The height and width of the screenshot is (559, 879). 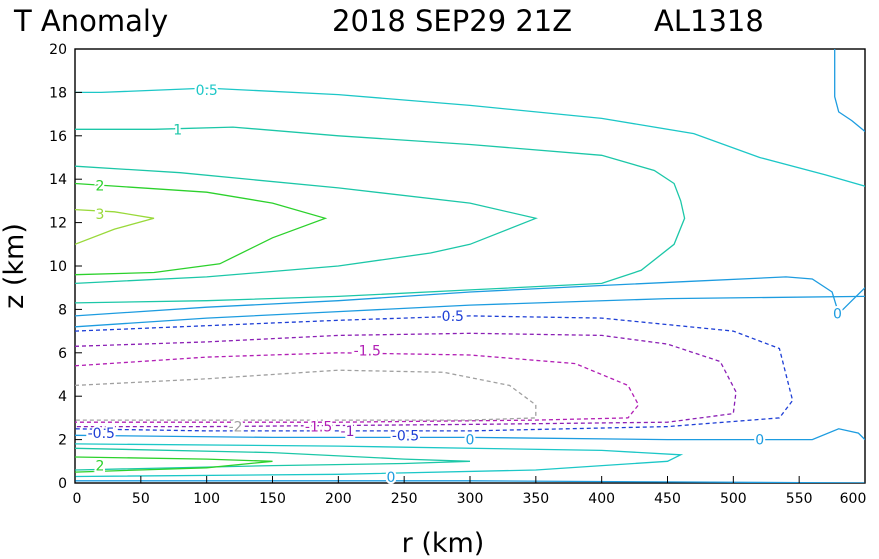 What do you see at coordinates (837, 315) in the screenshot?
I see `contour-label-4: 0` at bounding box center [837, 315].